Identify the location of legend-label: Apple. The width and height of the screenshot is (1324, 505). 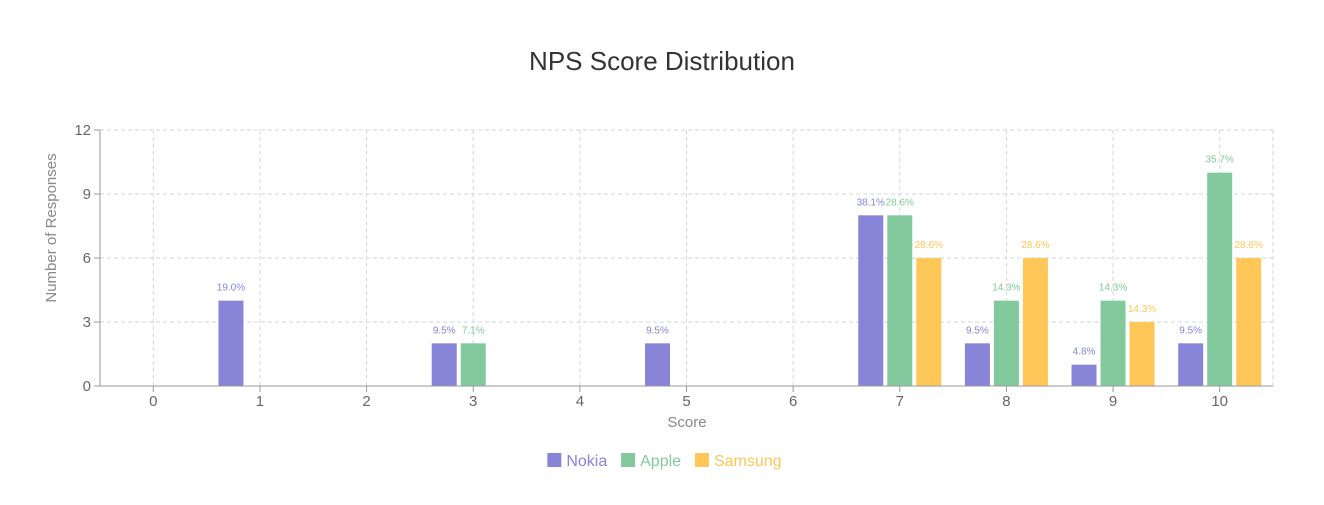
(660, 461).